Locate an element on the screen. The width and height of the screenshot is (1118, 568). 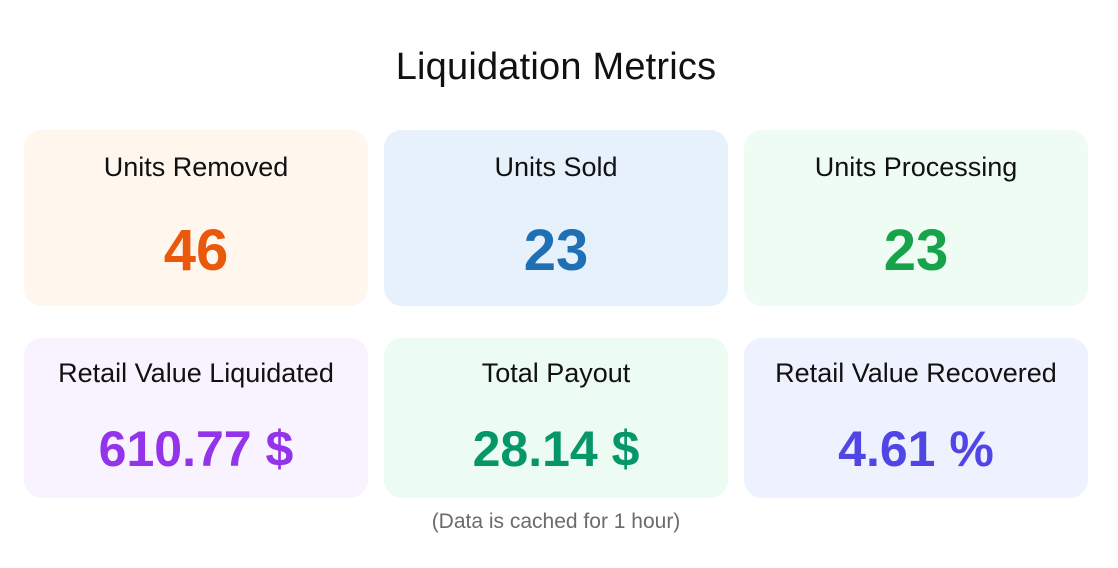
cache-footnote: (Data is cached for 1 hour) is located at coordinates (556, 521).